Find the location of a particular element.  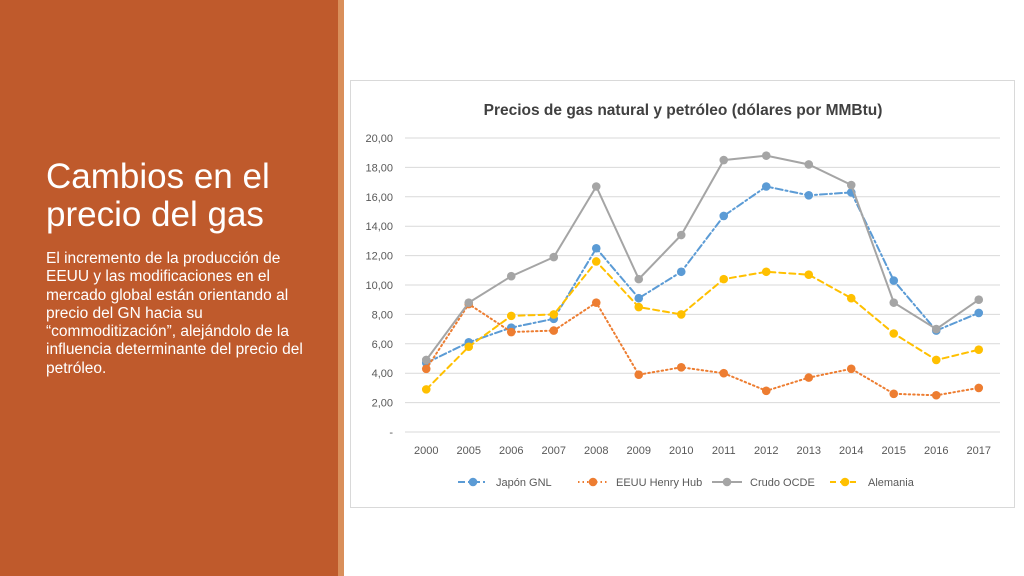

y-tick-label: 20,00 is located at coordinates (379, 139).